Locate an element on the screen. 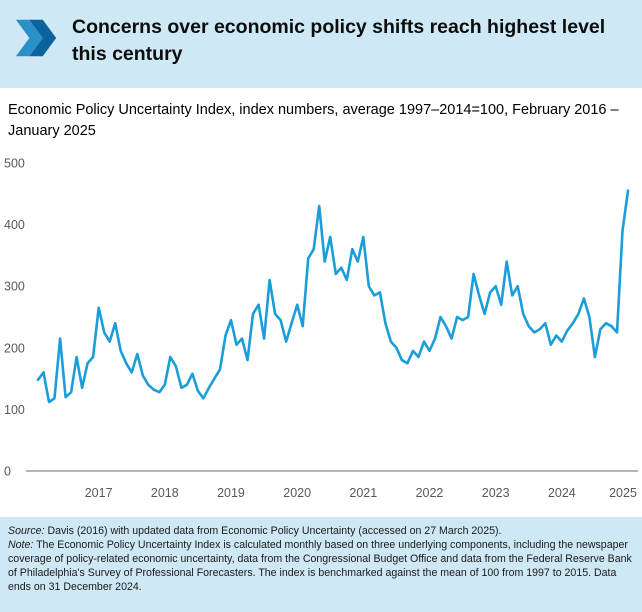 The width and height of the screenshot is (642, 612). x-tick-label: 2017 is located at coordinates (99, 493).